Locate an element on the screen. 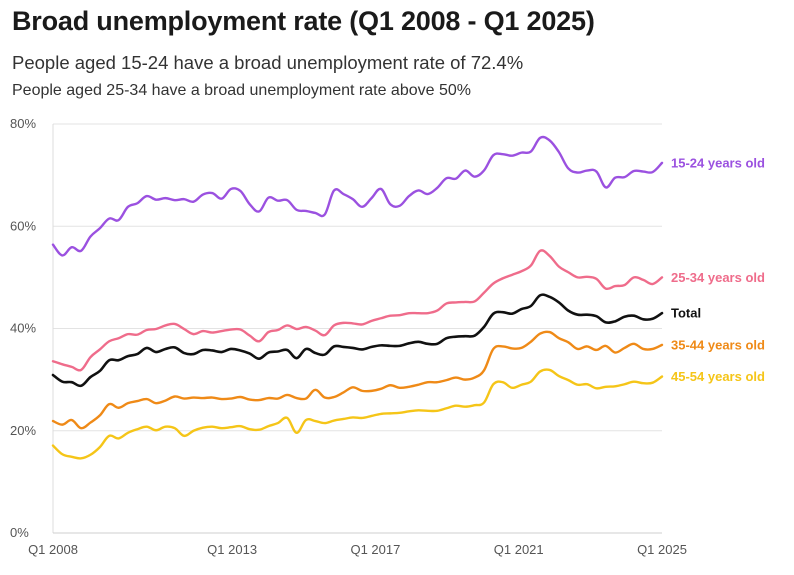 The width and height of the screenshot is (794, 575). series-label-total: Total is located at coordinates (686, 313).